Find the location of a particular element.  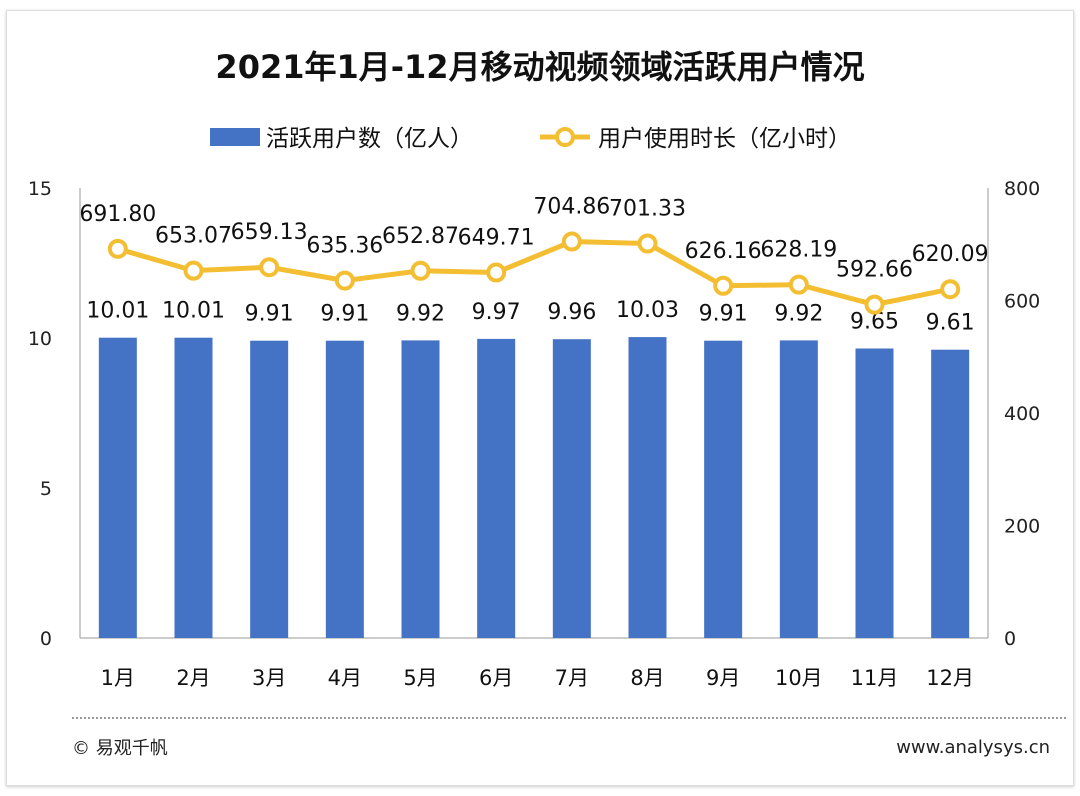

legend-bar-swatch is located at coordinates (235, 137).